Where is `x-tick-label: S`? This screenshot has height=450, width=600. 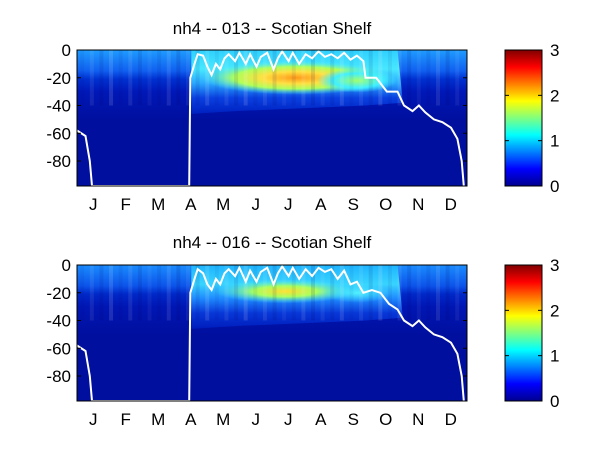 x-tick-label: S is located at coordinates (353, 204).